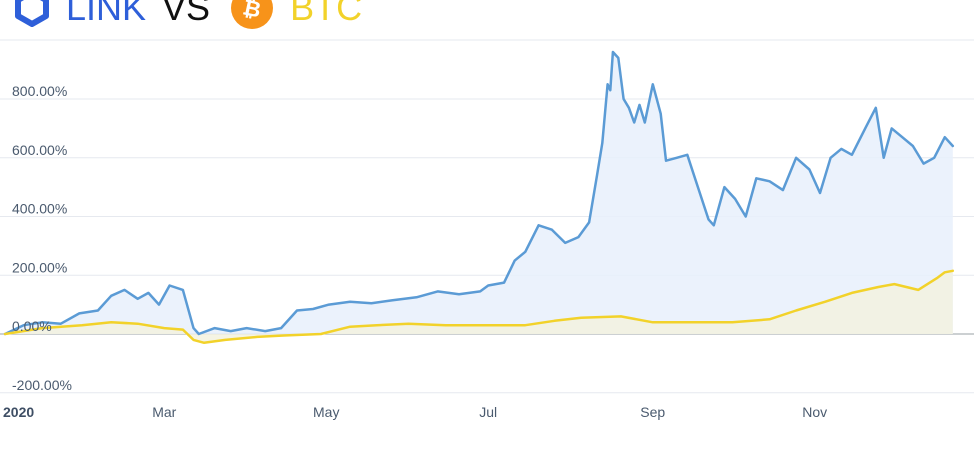 The height and width of the screenshot is (469, 974). I want to click on x-tick-label: Nov, so click(814, 412).